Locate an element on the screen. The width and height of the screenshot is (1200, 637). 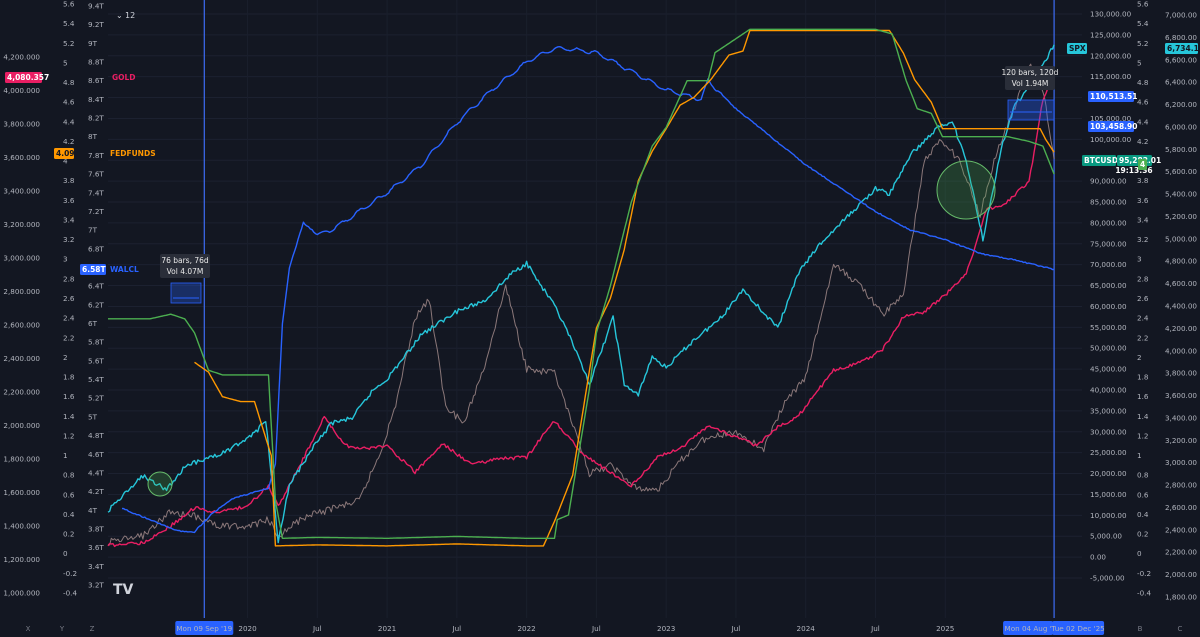
chevron-down-icon: ⌄ is located at coordinates (119, 15).